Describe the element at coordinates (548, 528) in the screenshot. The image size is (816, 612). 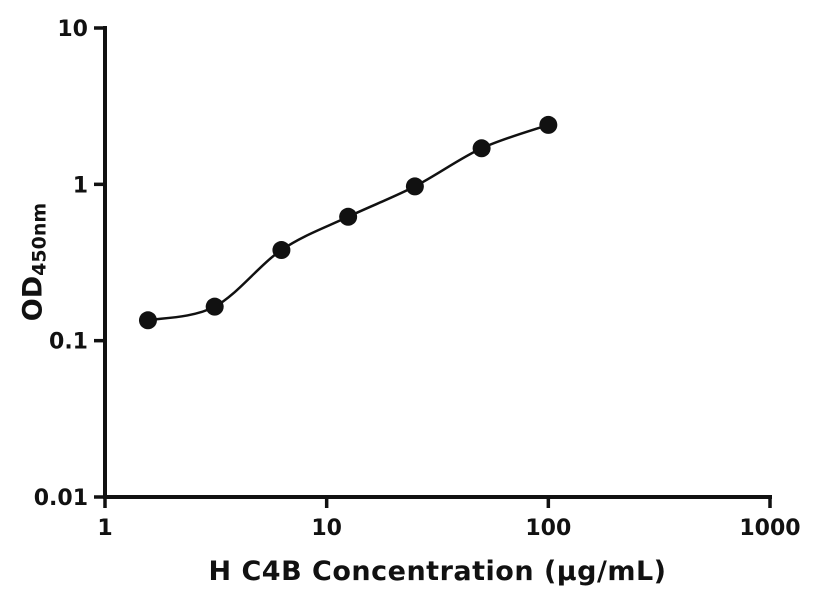
I see `x-axis-tick-label: 100` at that location.